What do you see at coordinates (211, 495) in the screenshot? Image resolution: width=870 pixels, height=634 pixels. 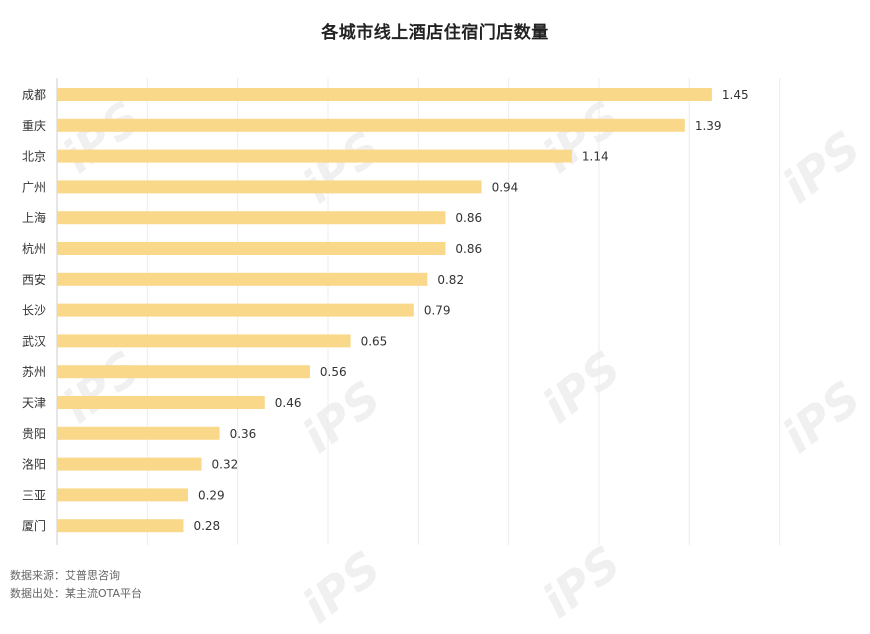 I see `value-label: 0.29` at bounding box center [211, 495].